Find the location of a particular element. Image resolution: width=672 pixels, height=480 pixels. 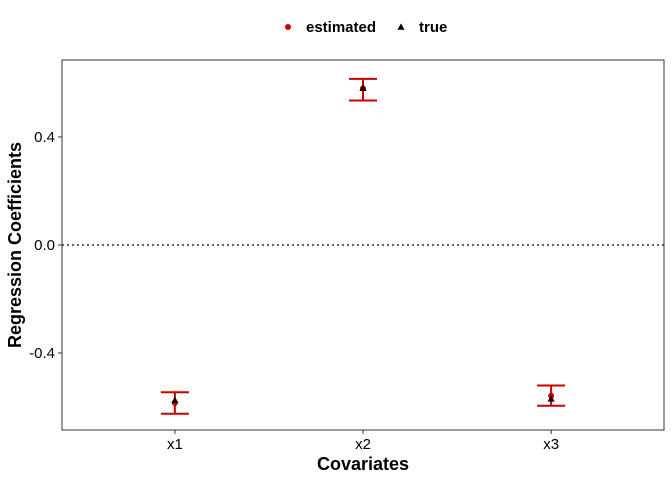

y-tick-label: 0.4 is located at coordinates (44, 137).